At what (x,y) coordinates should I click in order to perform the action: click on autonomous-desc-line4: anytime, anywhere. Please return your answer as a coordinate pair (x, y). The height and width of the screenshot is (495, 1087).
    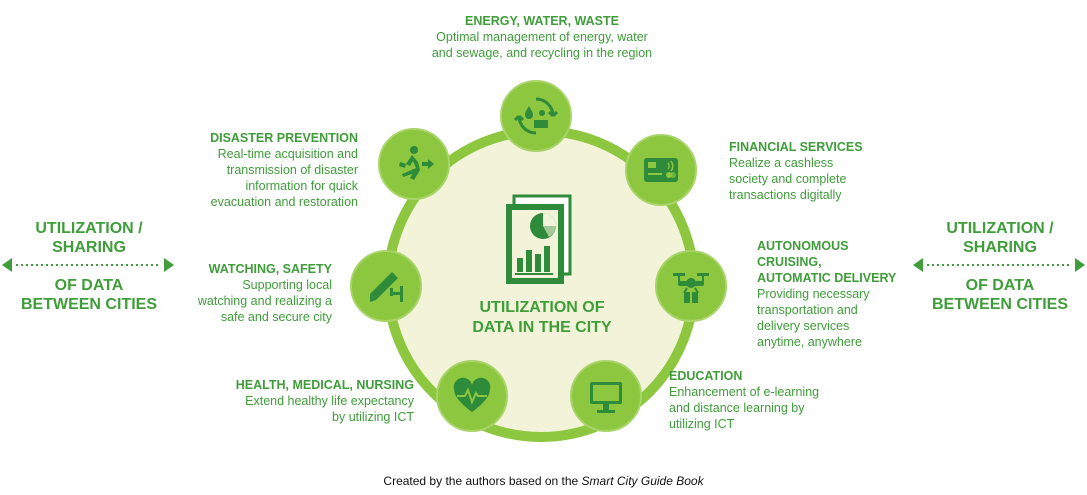
    Looking at the image, I should click on (809, 342).